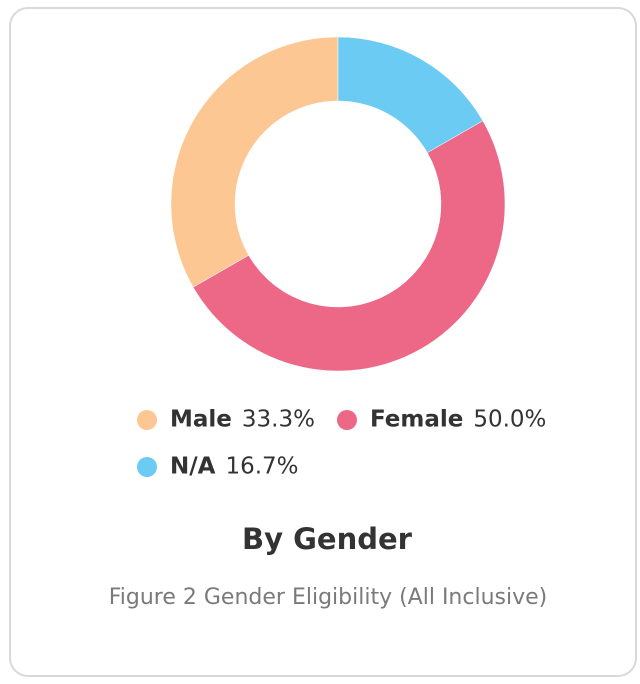 The height and width of the screenshot is (684, 640). I want to click on legend-value: 33.3%, so click(278, 420).